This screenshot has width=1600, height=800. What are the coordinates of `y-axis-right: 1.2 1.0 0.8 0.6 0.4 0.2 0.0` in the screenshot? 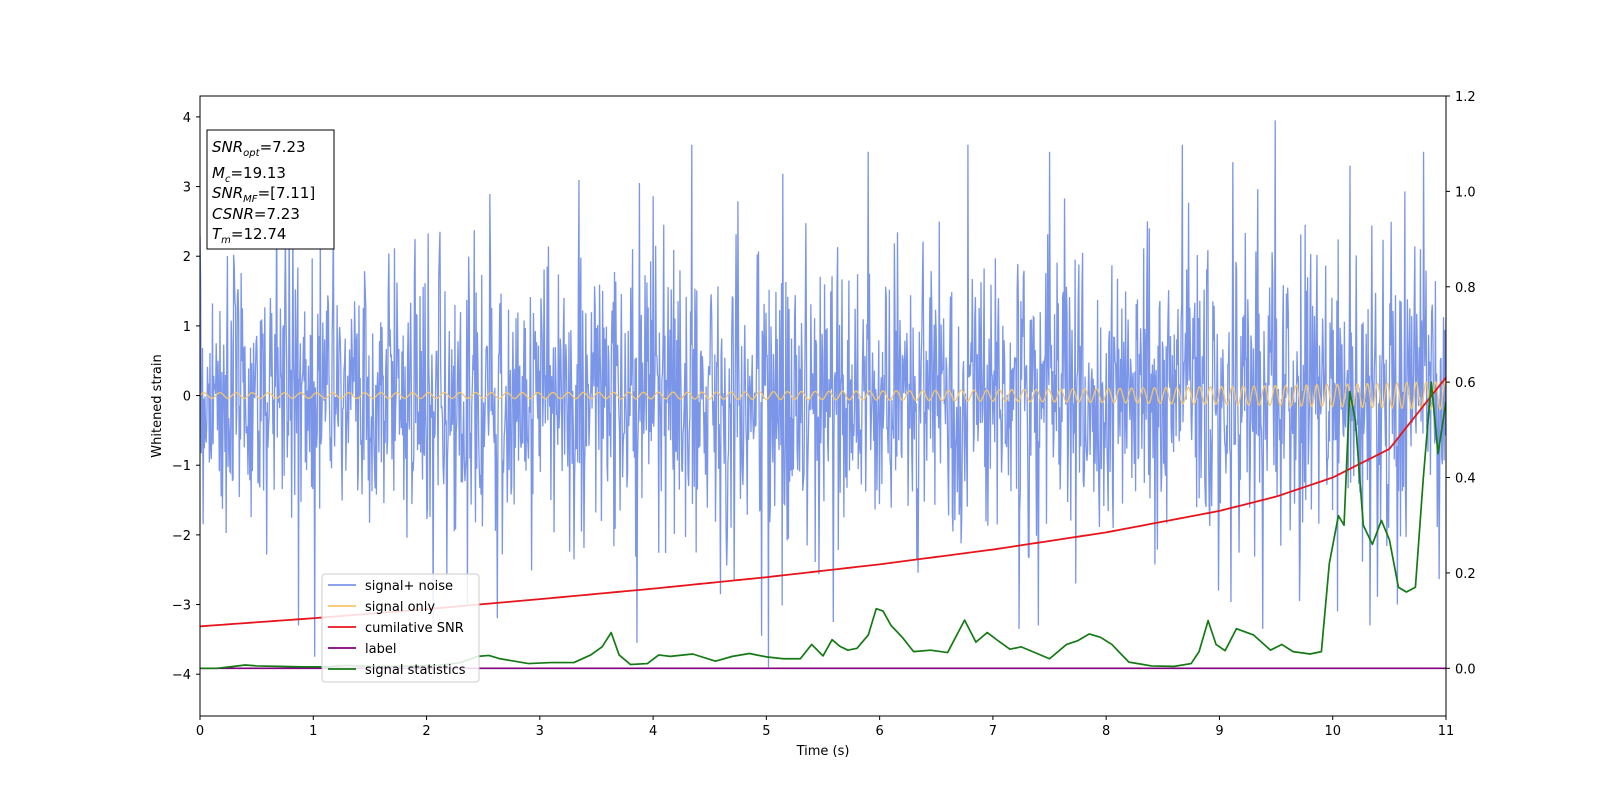 It's located at (1461, 383).